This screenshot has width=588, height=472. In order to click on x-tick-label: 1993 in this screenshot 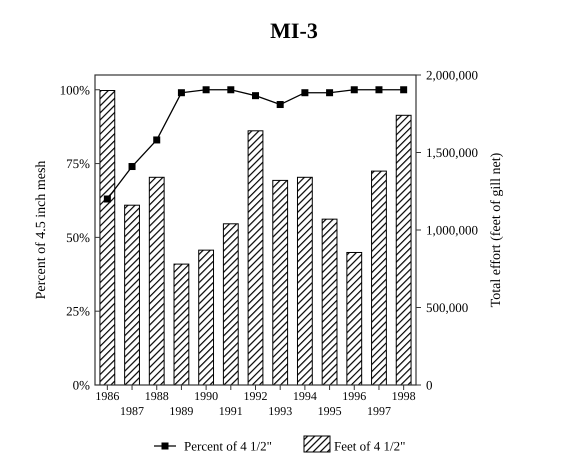, I will do `click(280, 411)`.